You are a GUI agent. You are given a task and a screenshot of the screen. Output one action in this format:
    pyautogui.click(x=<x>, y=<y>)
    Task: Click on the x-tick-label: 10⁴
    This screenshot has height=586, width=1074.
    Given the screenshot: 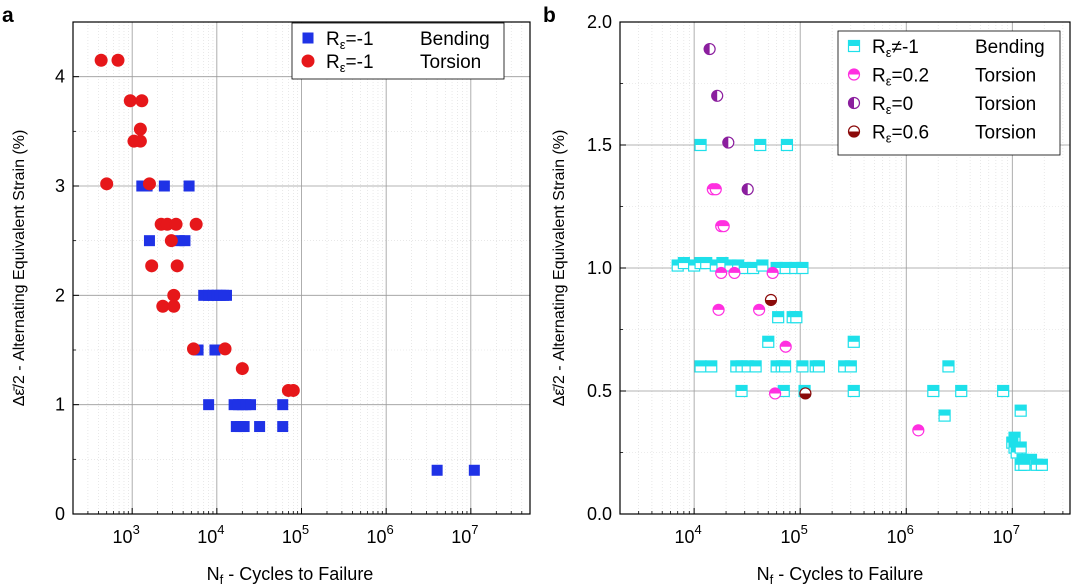 What is the action you would take?
    pyautogui.click(x=210, y=534)
    